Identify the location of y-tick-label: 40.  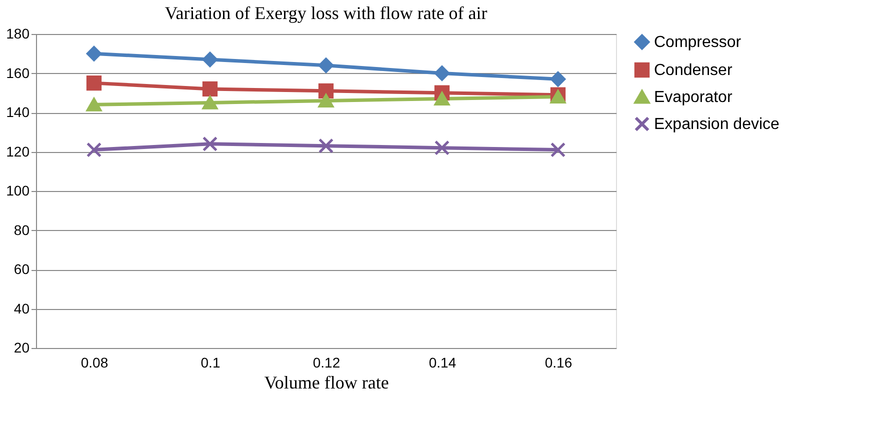
(22, 308).